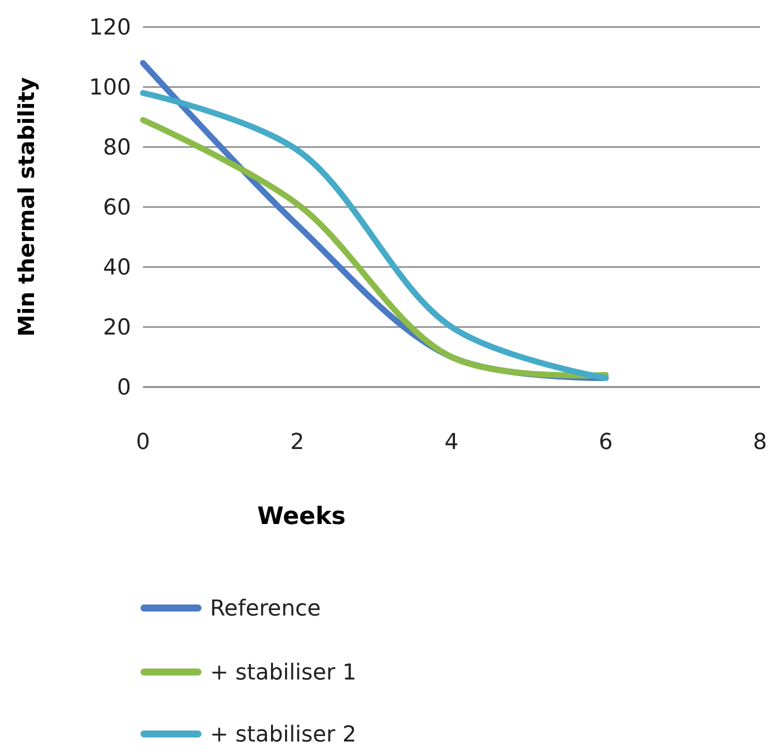 The width and height of the screenshot is (782, 754). I want to click on x-tick-label: 6, so click(605, 442).